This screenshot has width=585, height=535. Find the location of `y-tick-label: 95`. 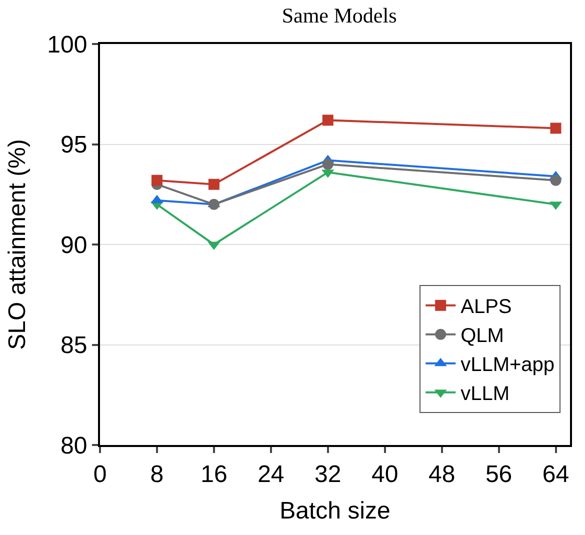

y-tick-label: 95 is located at coordinates (74, 145).